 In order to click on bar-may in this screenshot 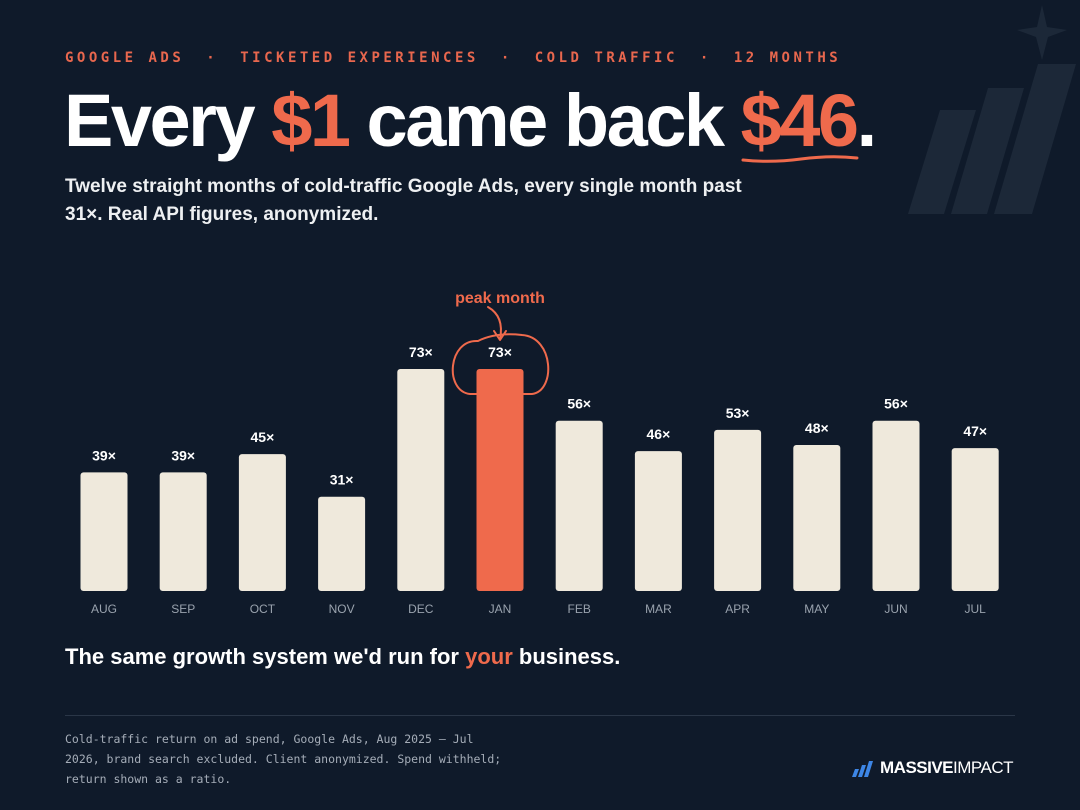, I will do `click(817, 518)`.